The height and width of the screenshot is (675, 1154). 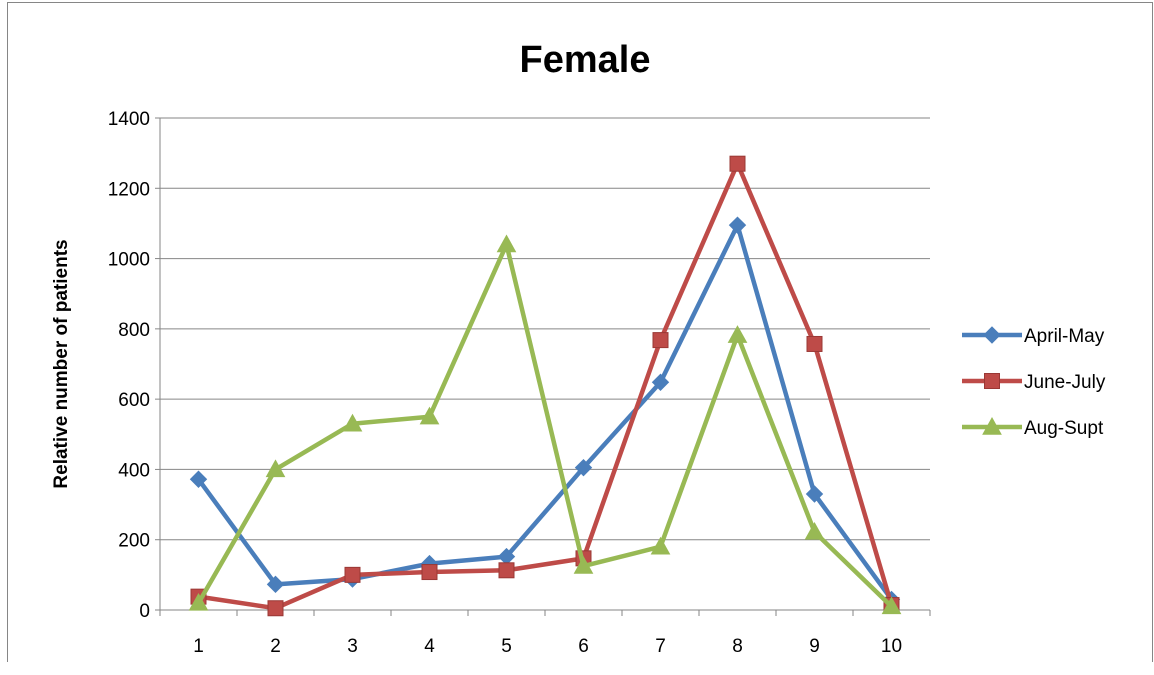 I want to click on legend-entry: Aug-Supt, so click(x=1033, y=427).